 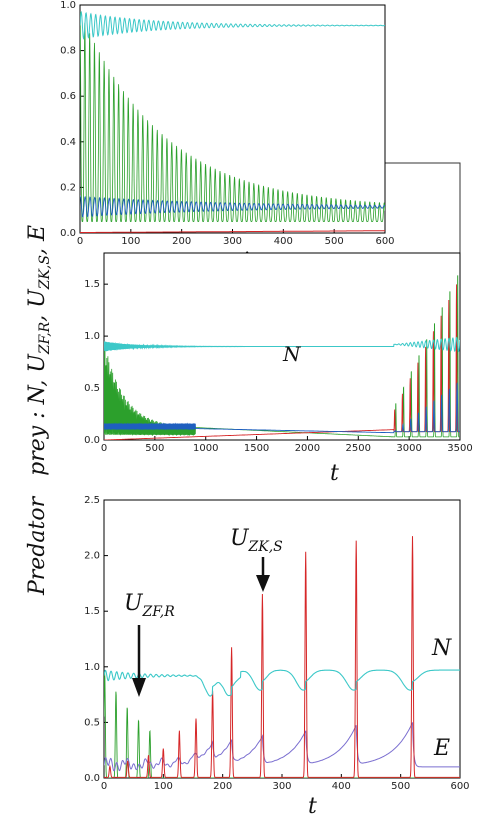 I want to click on prey-series-blue, so click(x=282, y=408).